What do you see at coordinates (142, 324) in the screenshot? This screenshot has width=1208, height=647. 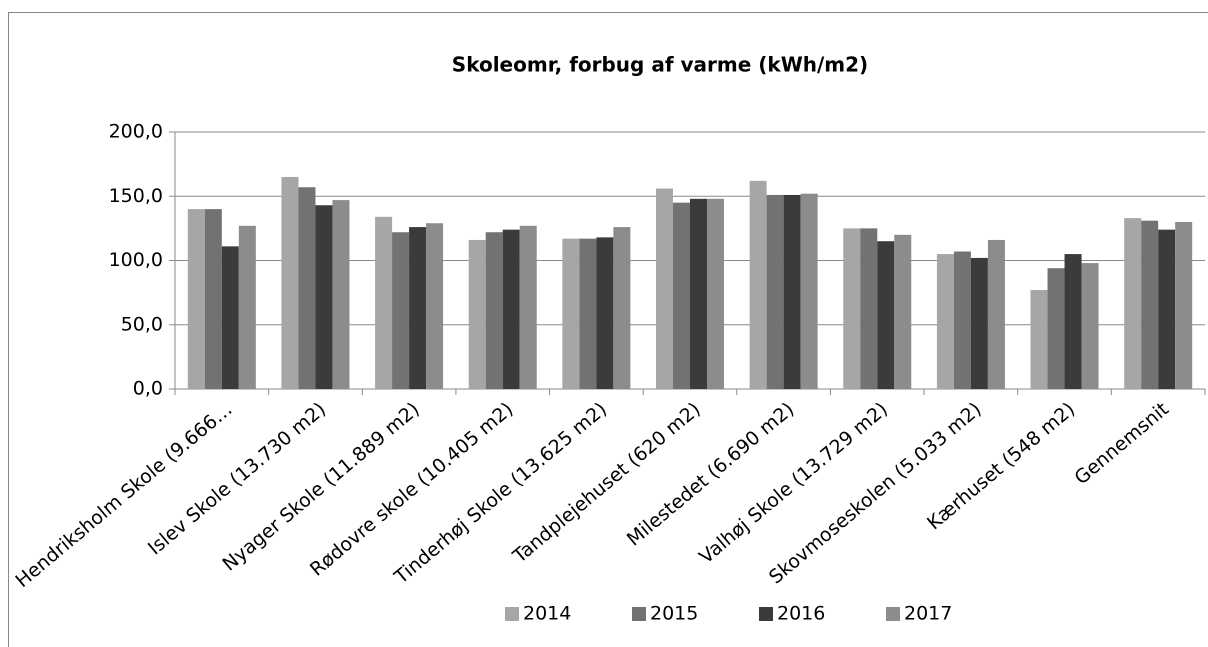 I see `y-tick-label: 50,0` at bounding box center [142, 324].